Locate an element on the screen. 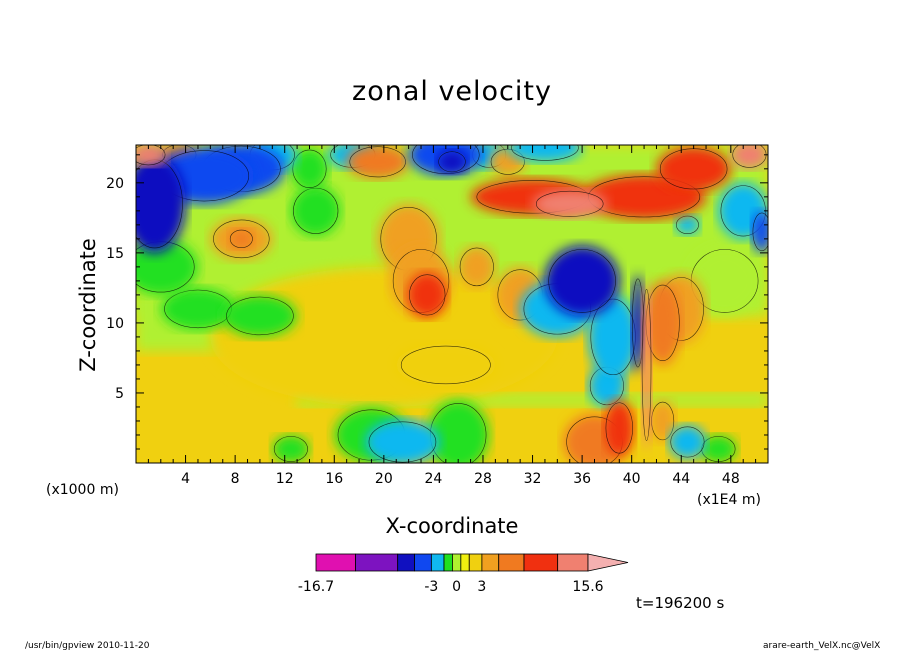 Image resolution: width=904 pixels, height=654 pixels. chart-title: zonal velocity is located at coordinates (452, 91).